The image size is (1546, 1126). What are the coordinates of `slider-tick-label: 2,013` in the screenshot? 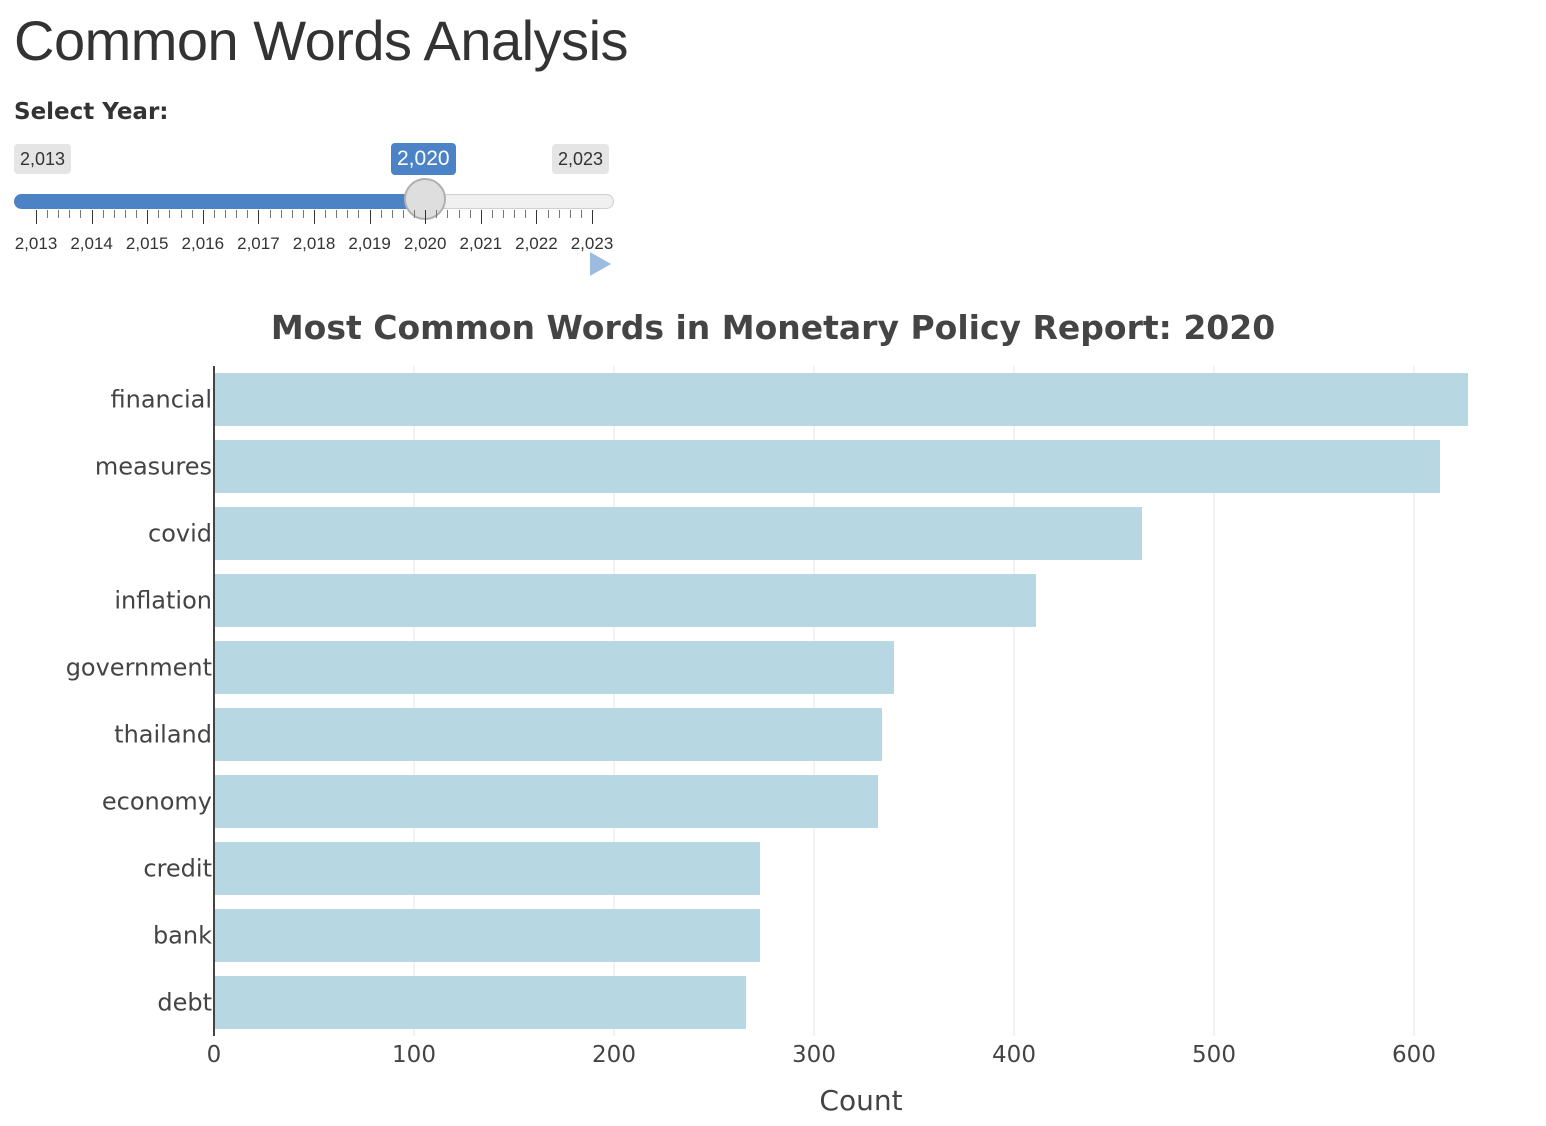 It's located at (36, 243).